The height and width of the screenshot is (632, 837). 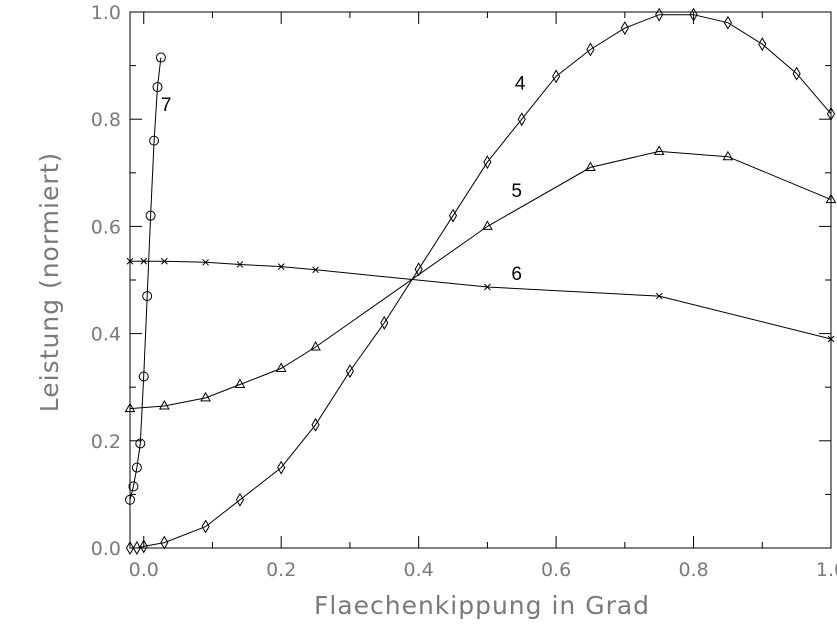 I want to click on y-tick-label: 0.4, so click(x=106, y=335).